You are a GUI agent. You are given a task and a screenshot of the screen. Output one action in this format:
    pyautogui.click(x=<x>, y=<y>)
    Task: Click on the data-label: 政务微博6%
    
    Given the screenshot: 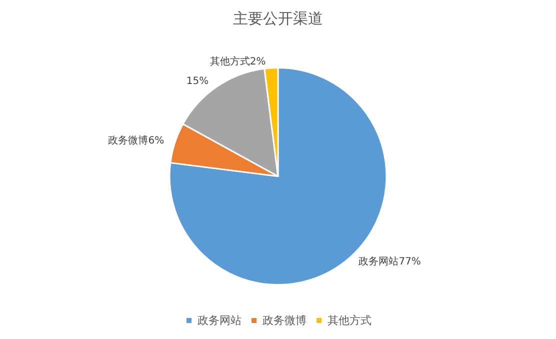 What is the action you would take?
    pyautogui.click(x=136, y=140)
    